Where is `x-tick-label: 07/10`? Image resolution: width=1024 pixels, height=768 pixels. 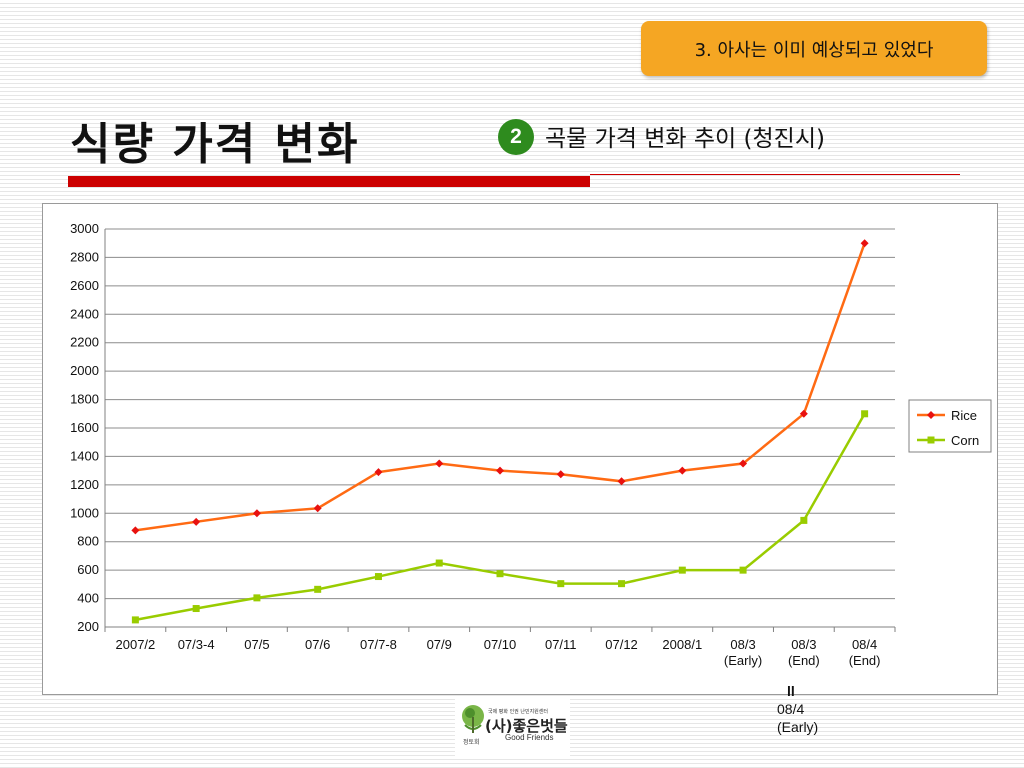
x-tick-label: 07/10 is located at coordinates (500, 644).